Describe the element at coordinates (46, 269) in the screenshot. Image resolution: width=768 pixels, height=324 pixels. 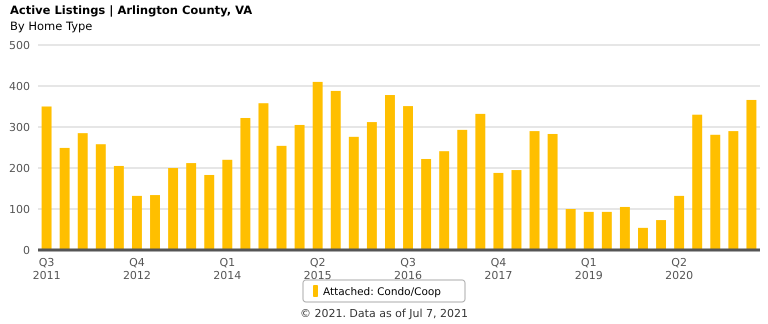
I see `x-tick-label: Q3 2011` at that location.